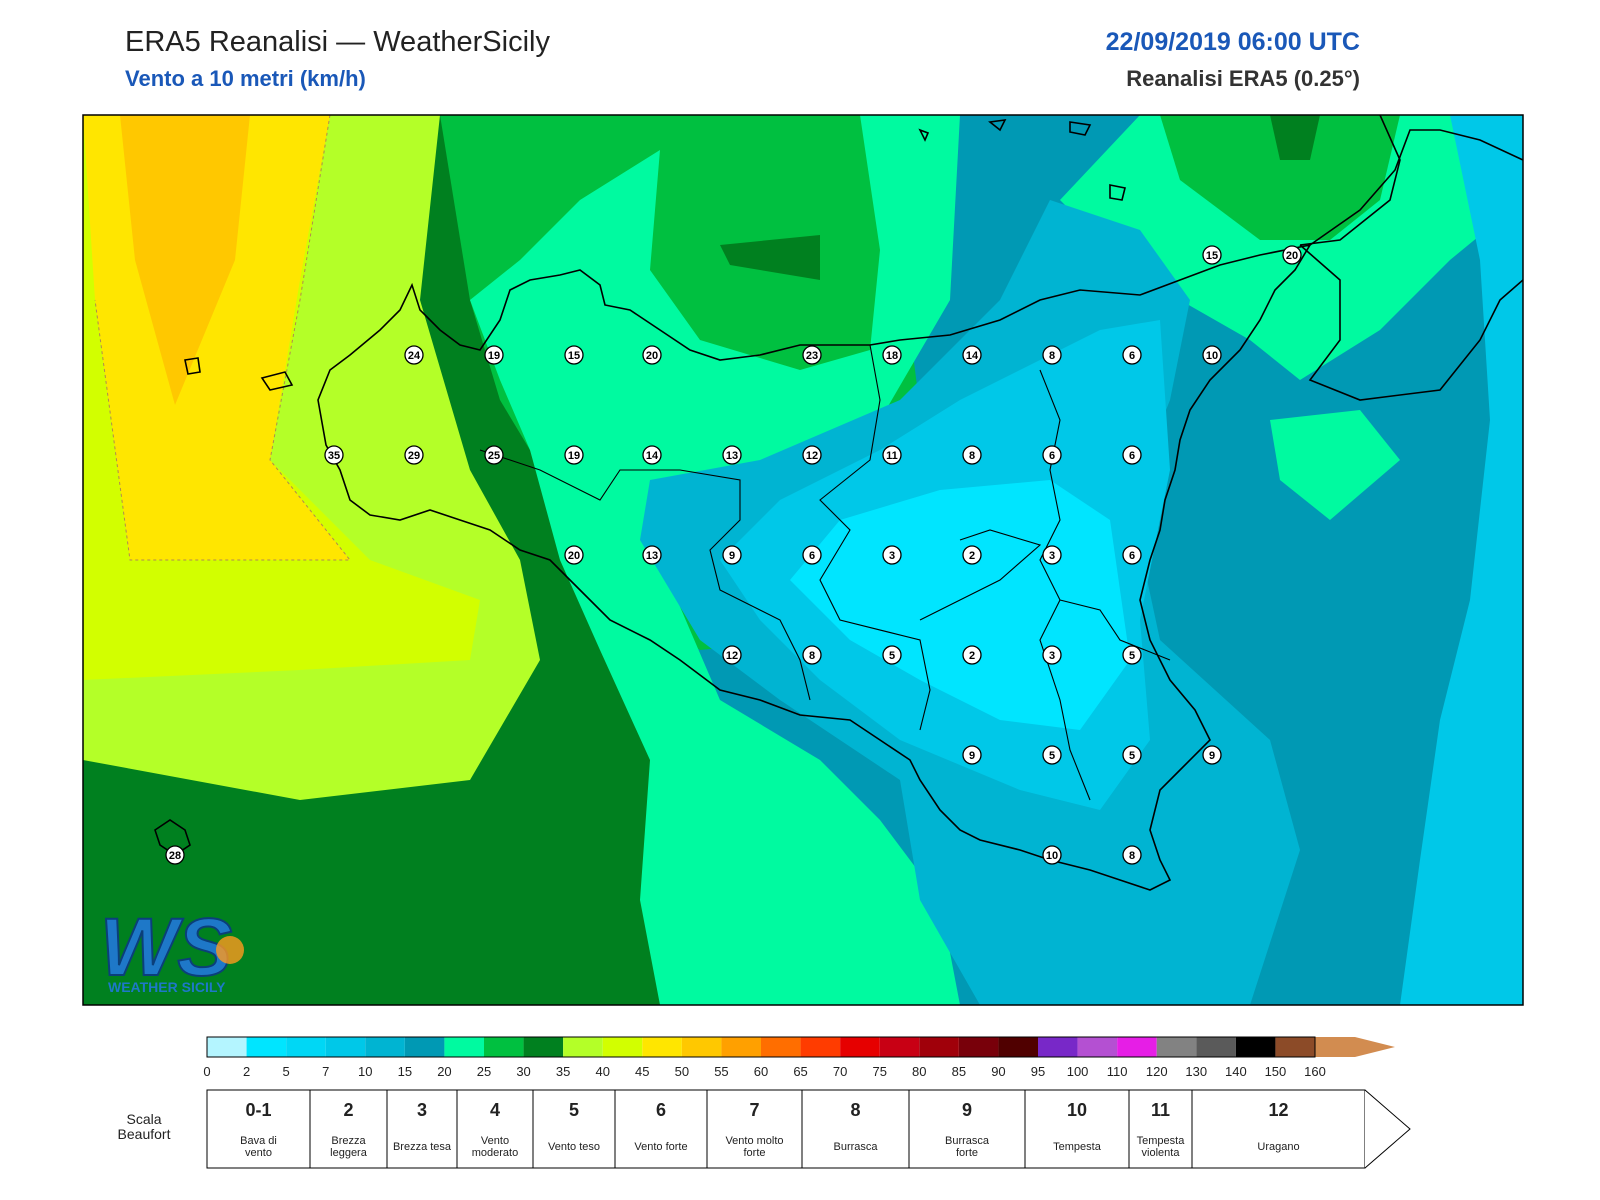 The width and height of the screenshot is (1600, 1200). I want to click on station-value: 28, so click(175, 856).